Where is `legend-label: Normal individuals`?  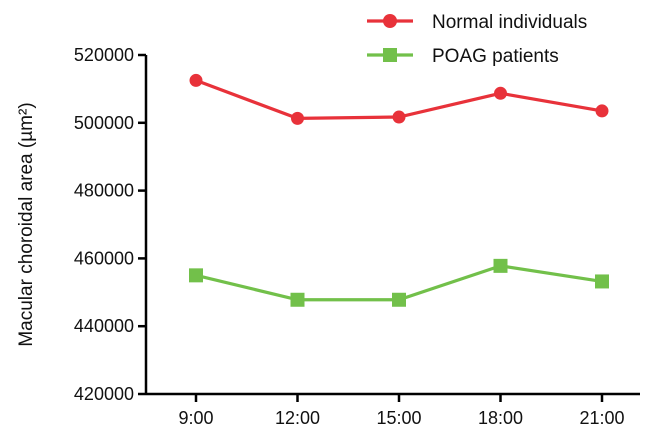 legend-label: Normal individuals is located at coordinates (509, 22).